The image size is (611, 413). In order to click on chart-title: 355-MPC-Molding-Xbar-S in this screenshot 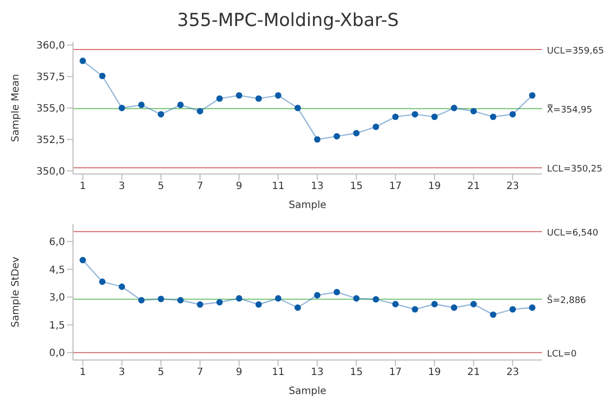, I will do `click(288, 21)`.